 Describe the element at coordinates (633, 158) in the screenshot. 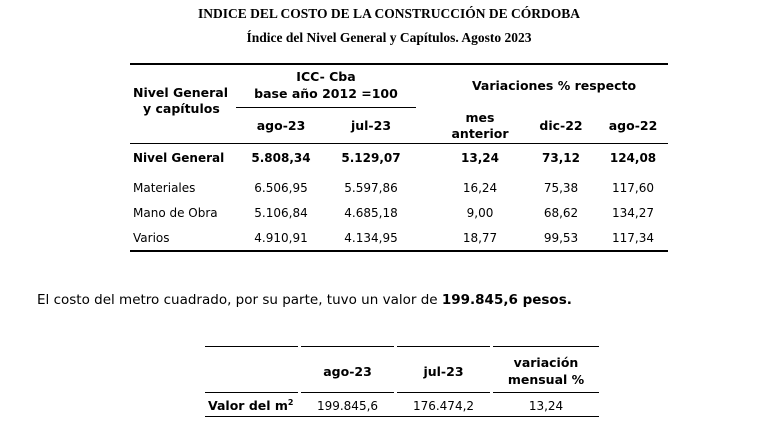

I see `cell-ago22: 124,08` at that location.